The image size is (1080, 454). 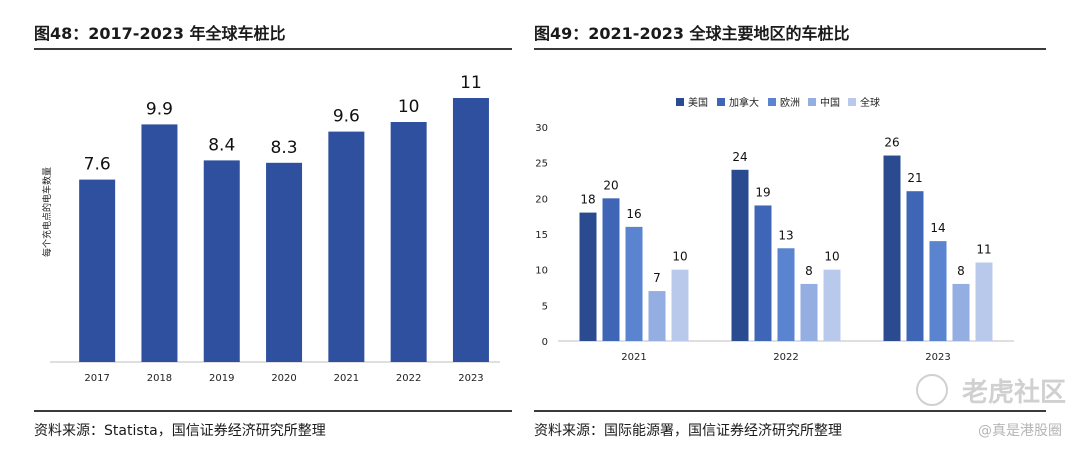 I want to click on right-figure-title: 图49：2021-2023 全球主要地区的车桩比, so click(x=692, y=33).